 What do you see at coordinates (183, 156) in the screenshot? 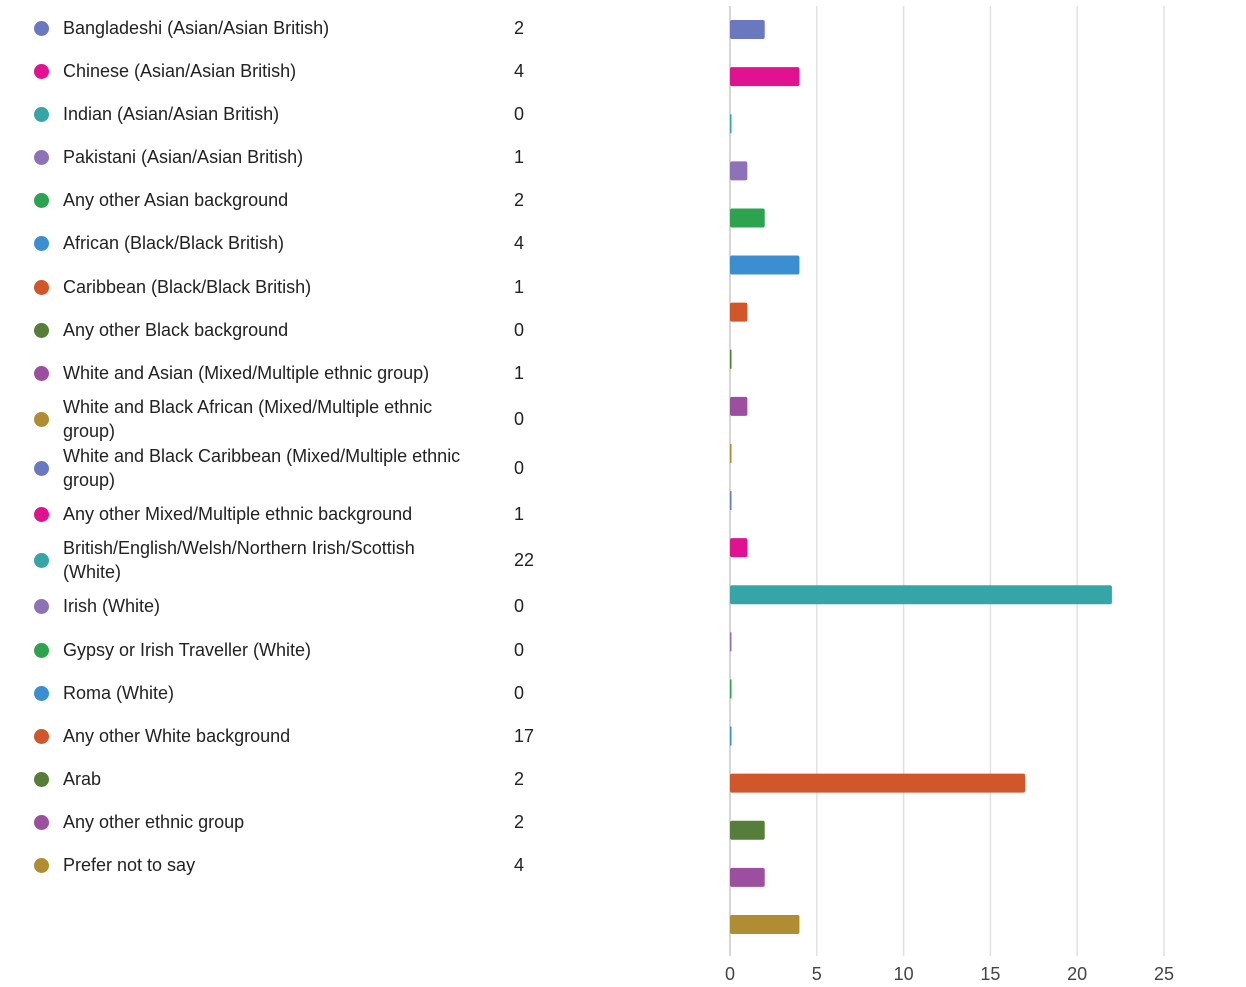
I see `legend-label: Pakistani (Asian/Asian British)` at bounding box center [183, 156].